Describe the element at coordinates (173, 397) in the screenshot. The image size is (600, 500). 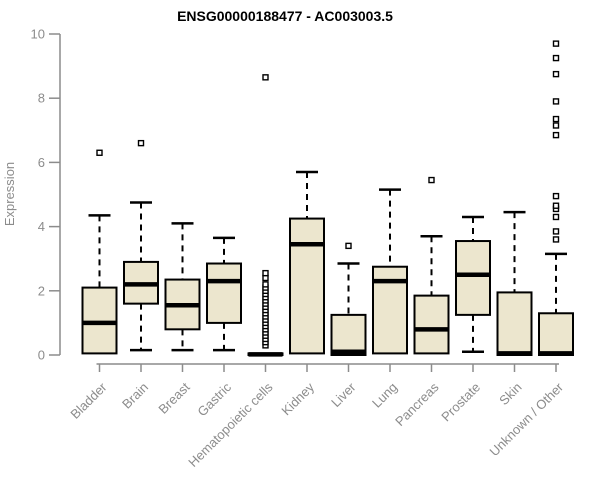
I see `x-tick-label: Breast` at that location.